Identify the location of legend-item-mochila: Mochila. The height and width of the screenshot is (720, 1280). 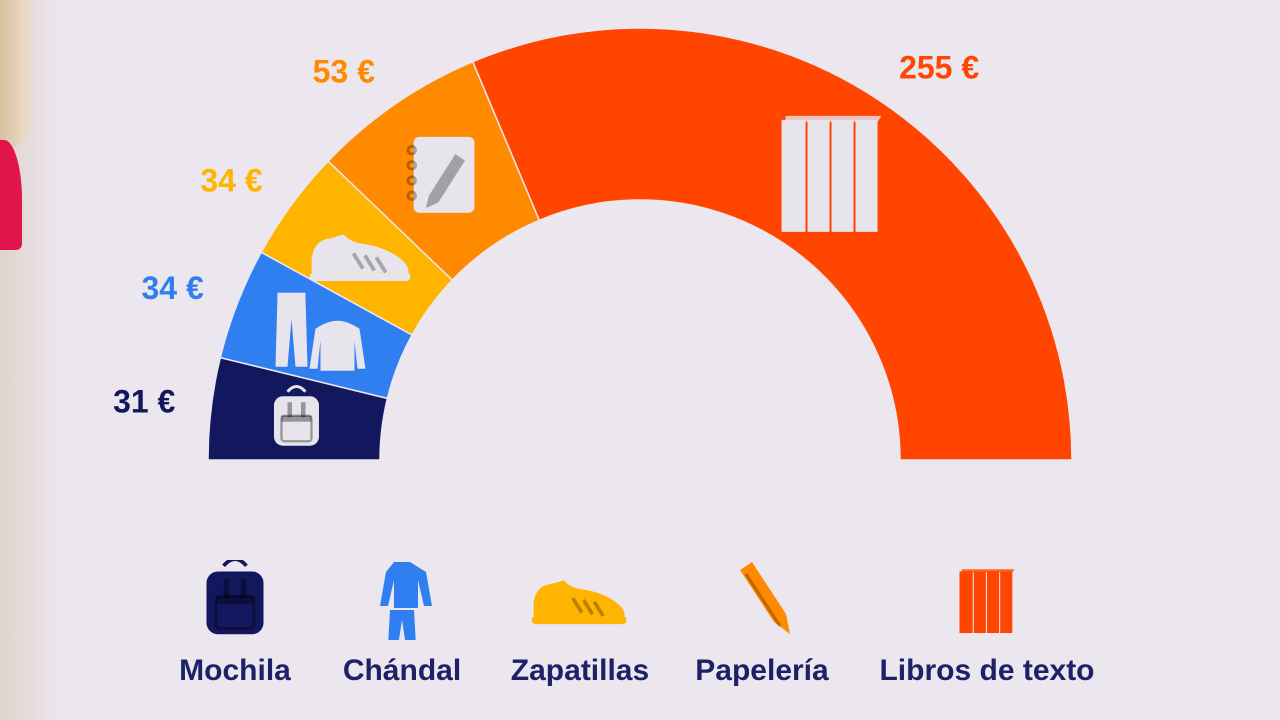
(235, 624).